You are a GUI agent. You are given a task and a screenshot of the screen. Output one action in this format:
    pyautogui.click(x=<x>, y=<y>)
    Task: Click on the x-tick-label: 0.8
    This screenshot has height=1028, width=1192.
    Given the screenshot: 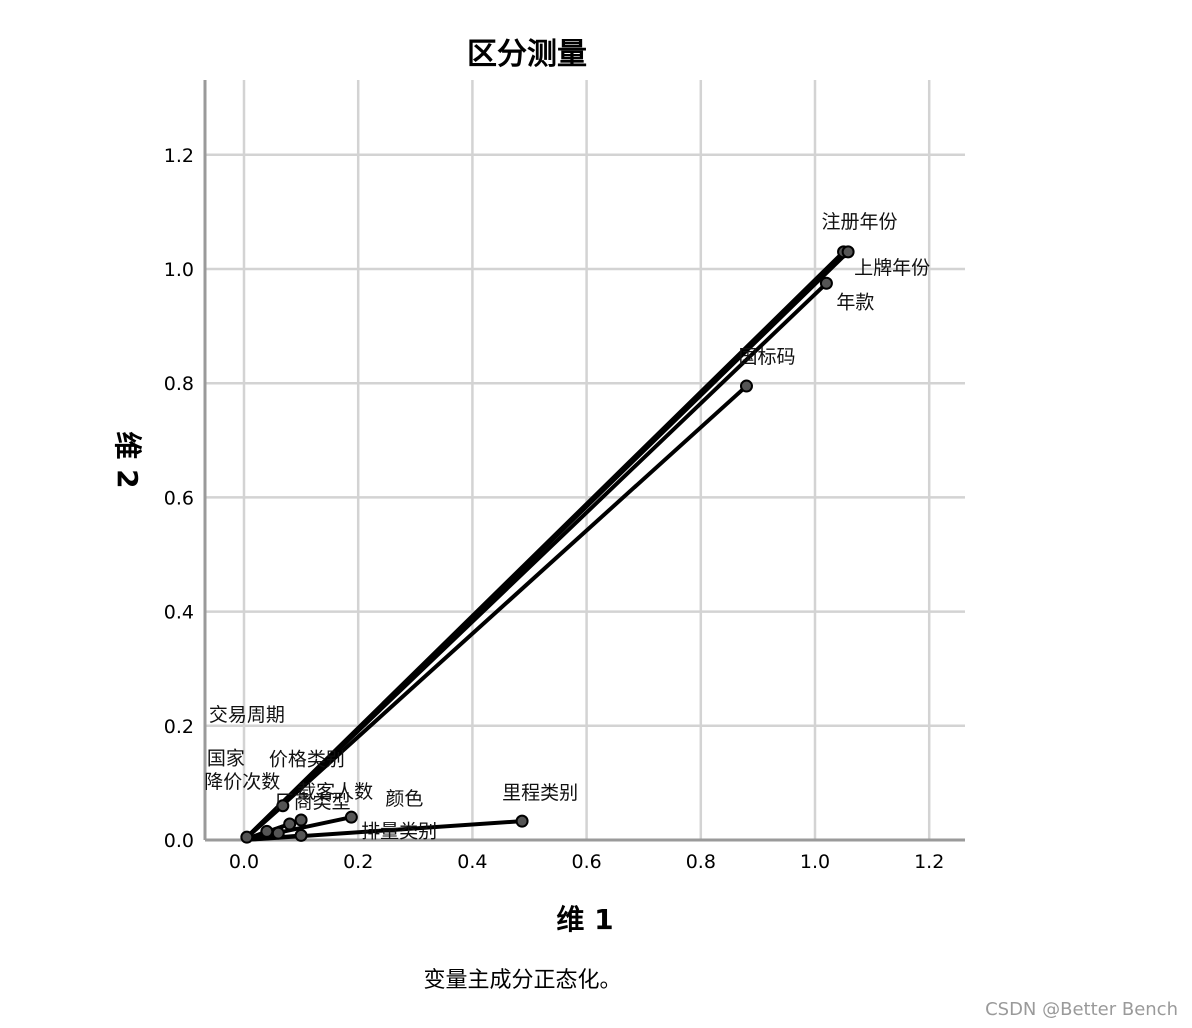 What is the action you would take?
    pyautogui.click(x=701, y=862)
    